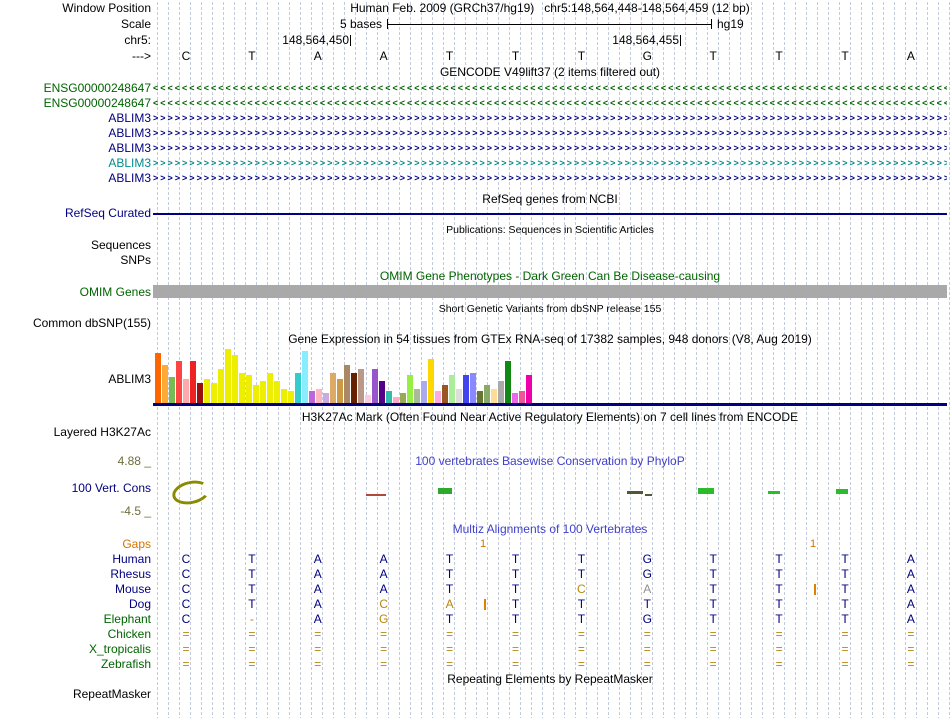 The height and width of the screenshot is (718, 950). Describe the element at coordinates (130, 574) in the screenshot. I see `species-label: Rhesus` at that location.